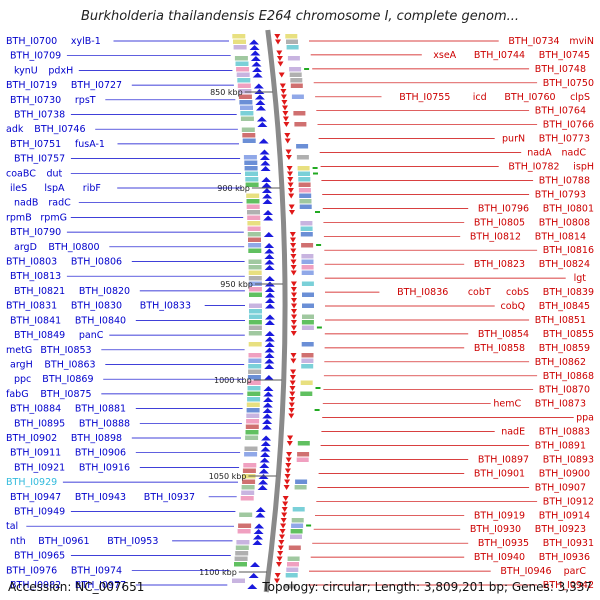 The height and width of the screenshot is (600, 600). What do you see at coordinates (39, 159) in the screenshot?
I see `gene-label-BTH_I0757: BTH_I0757` at bounding box center [39, 159].